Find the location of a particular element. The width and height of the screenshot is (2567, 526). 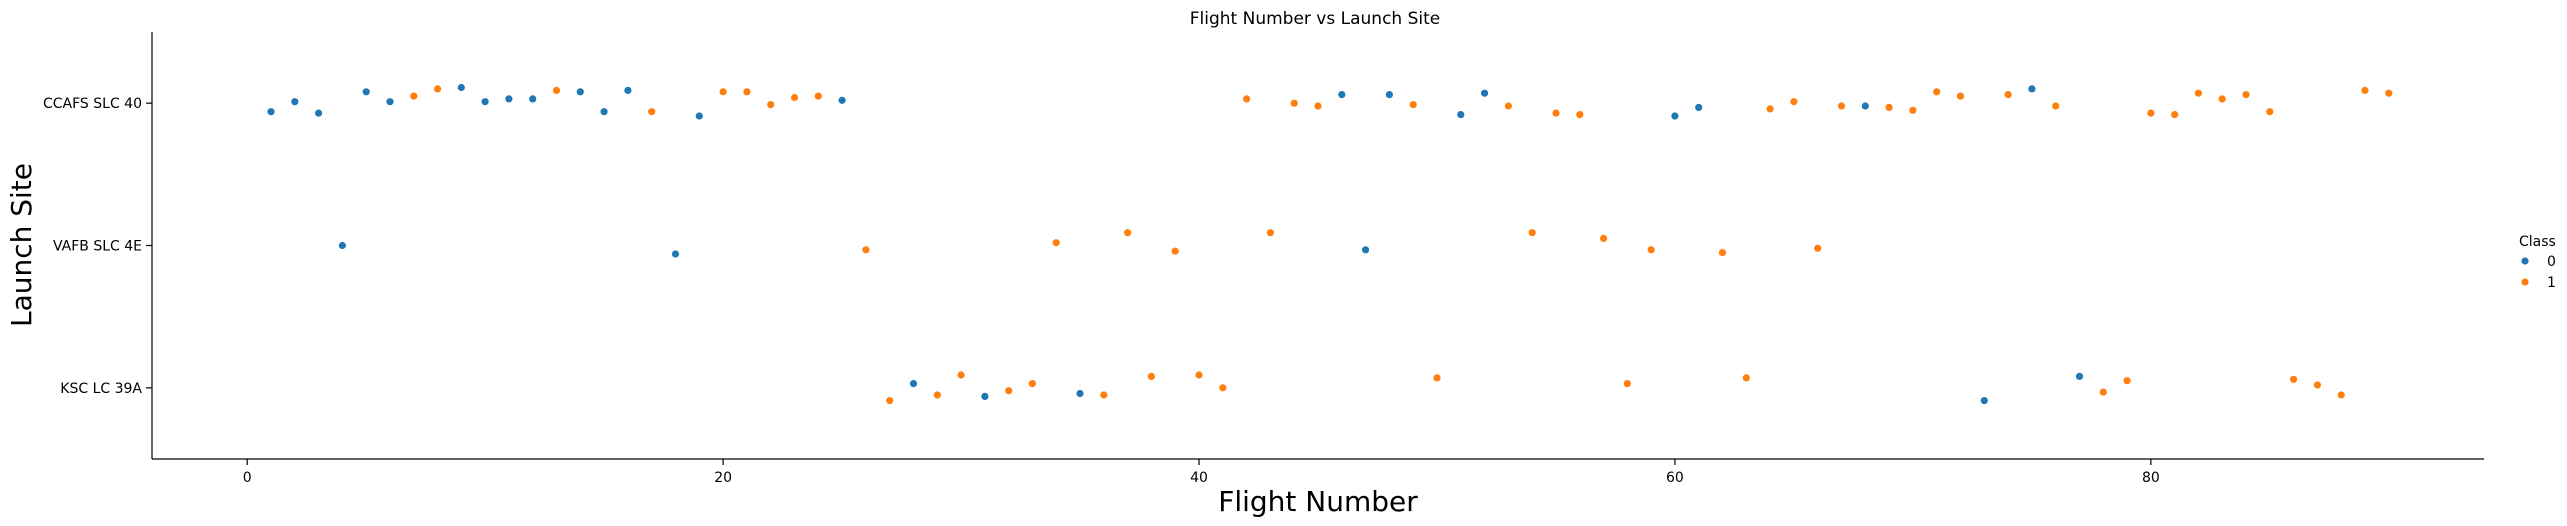

y-tick-label: CCAFS SLC 40 is located at coordinates (92, 104).